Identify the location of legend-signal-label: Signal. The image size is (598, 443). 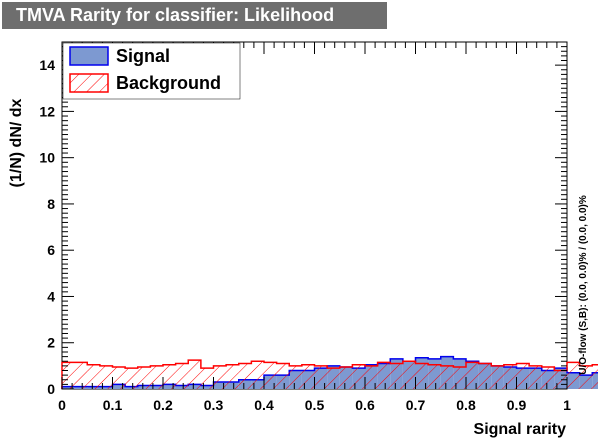
(143, 56).